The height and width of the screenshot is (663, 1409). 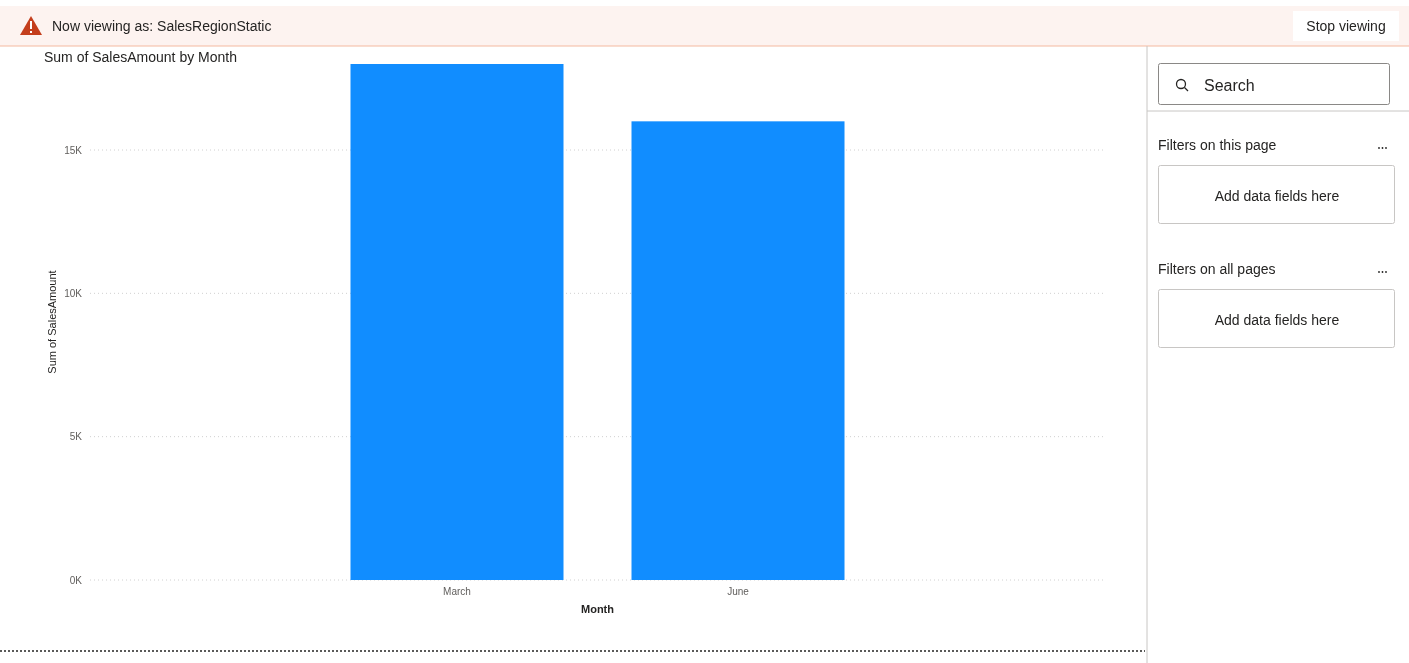 What do you see at coordinates (457, 591) in the screenshot?
I see `x-tick-label: March` at bounding box center [457, 591].